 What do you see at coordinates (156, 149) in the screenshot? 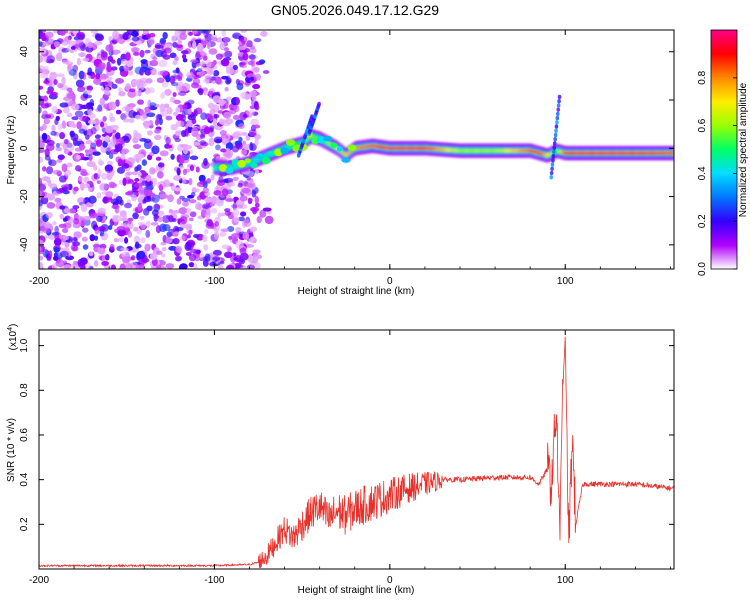
I see `noise-speckle` at bounding box center [156, 149].